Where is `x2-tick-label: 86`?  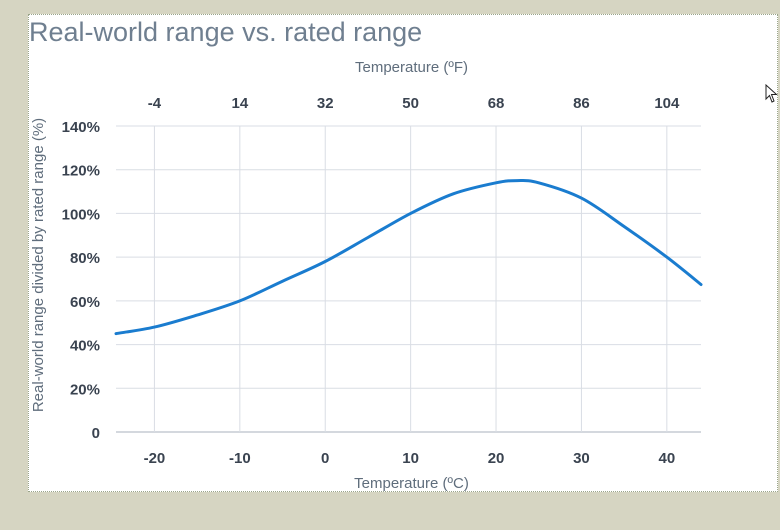 x2-tick-label: 86 is located at coordinates (581, 103).